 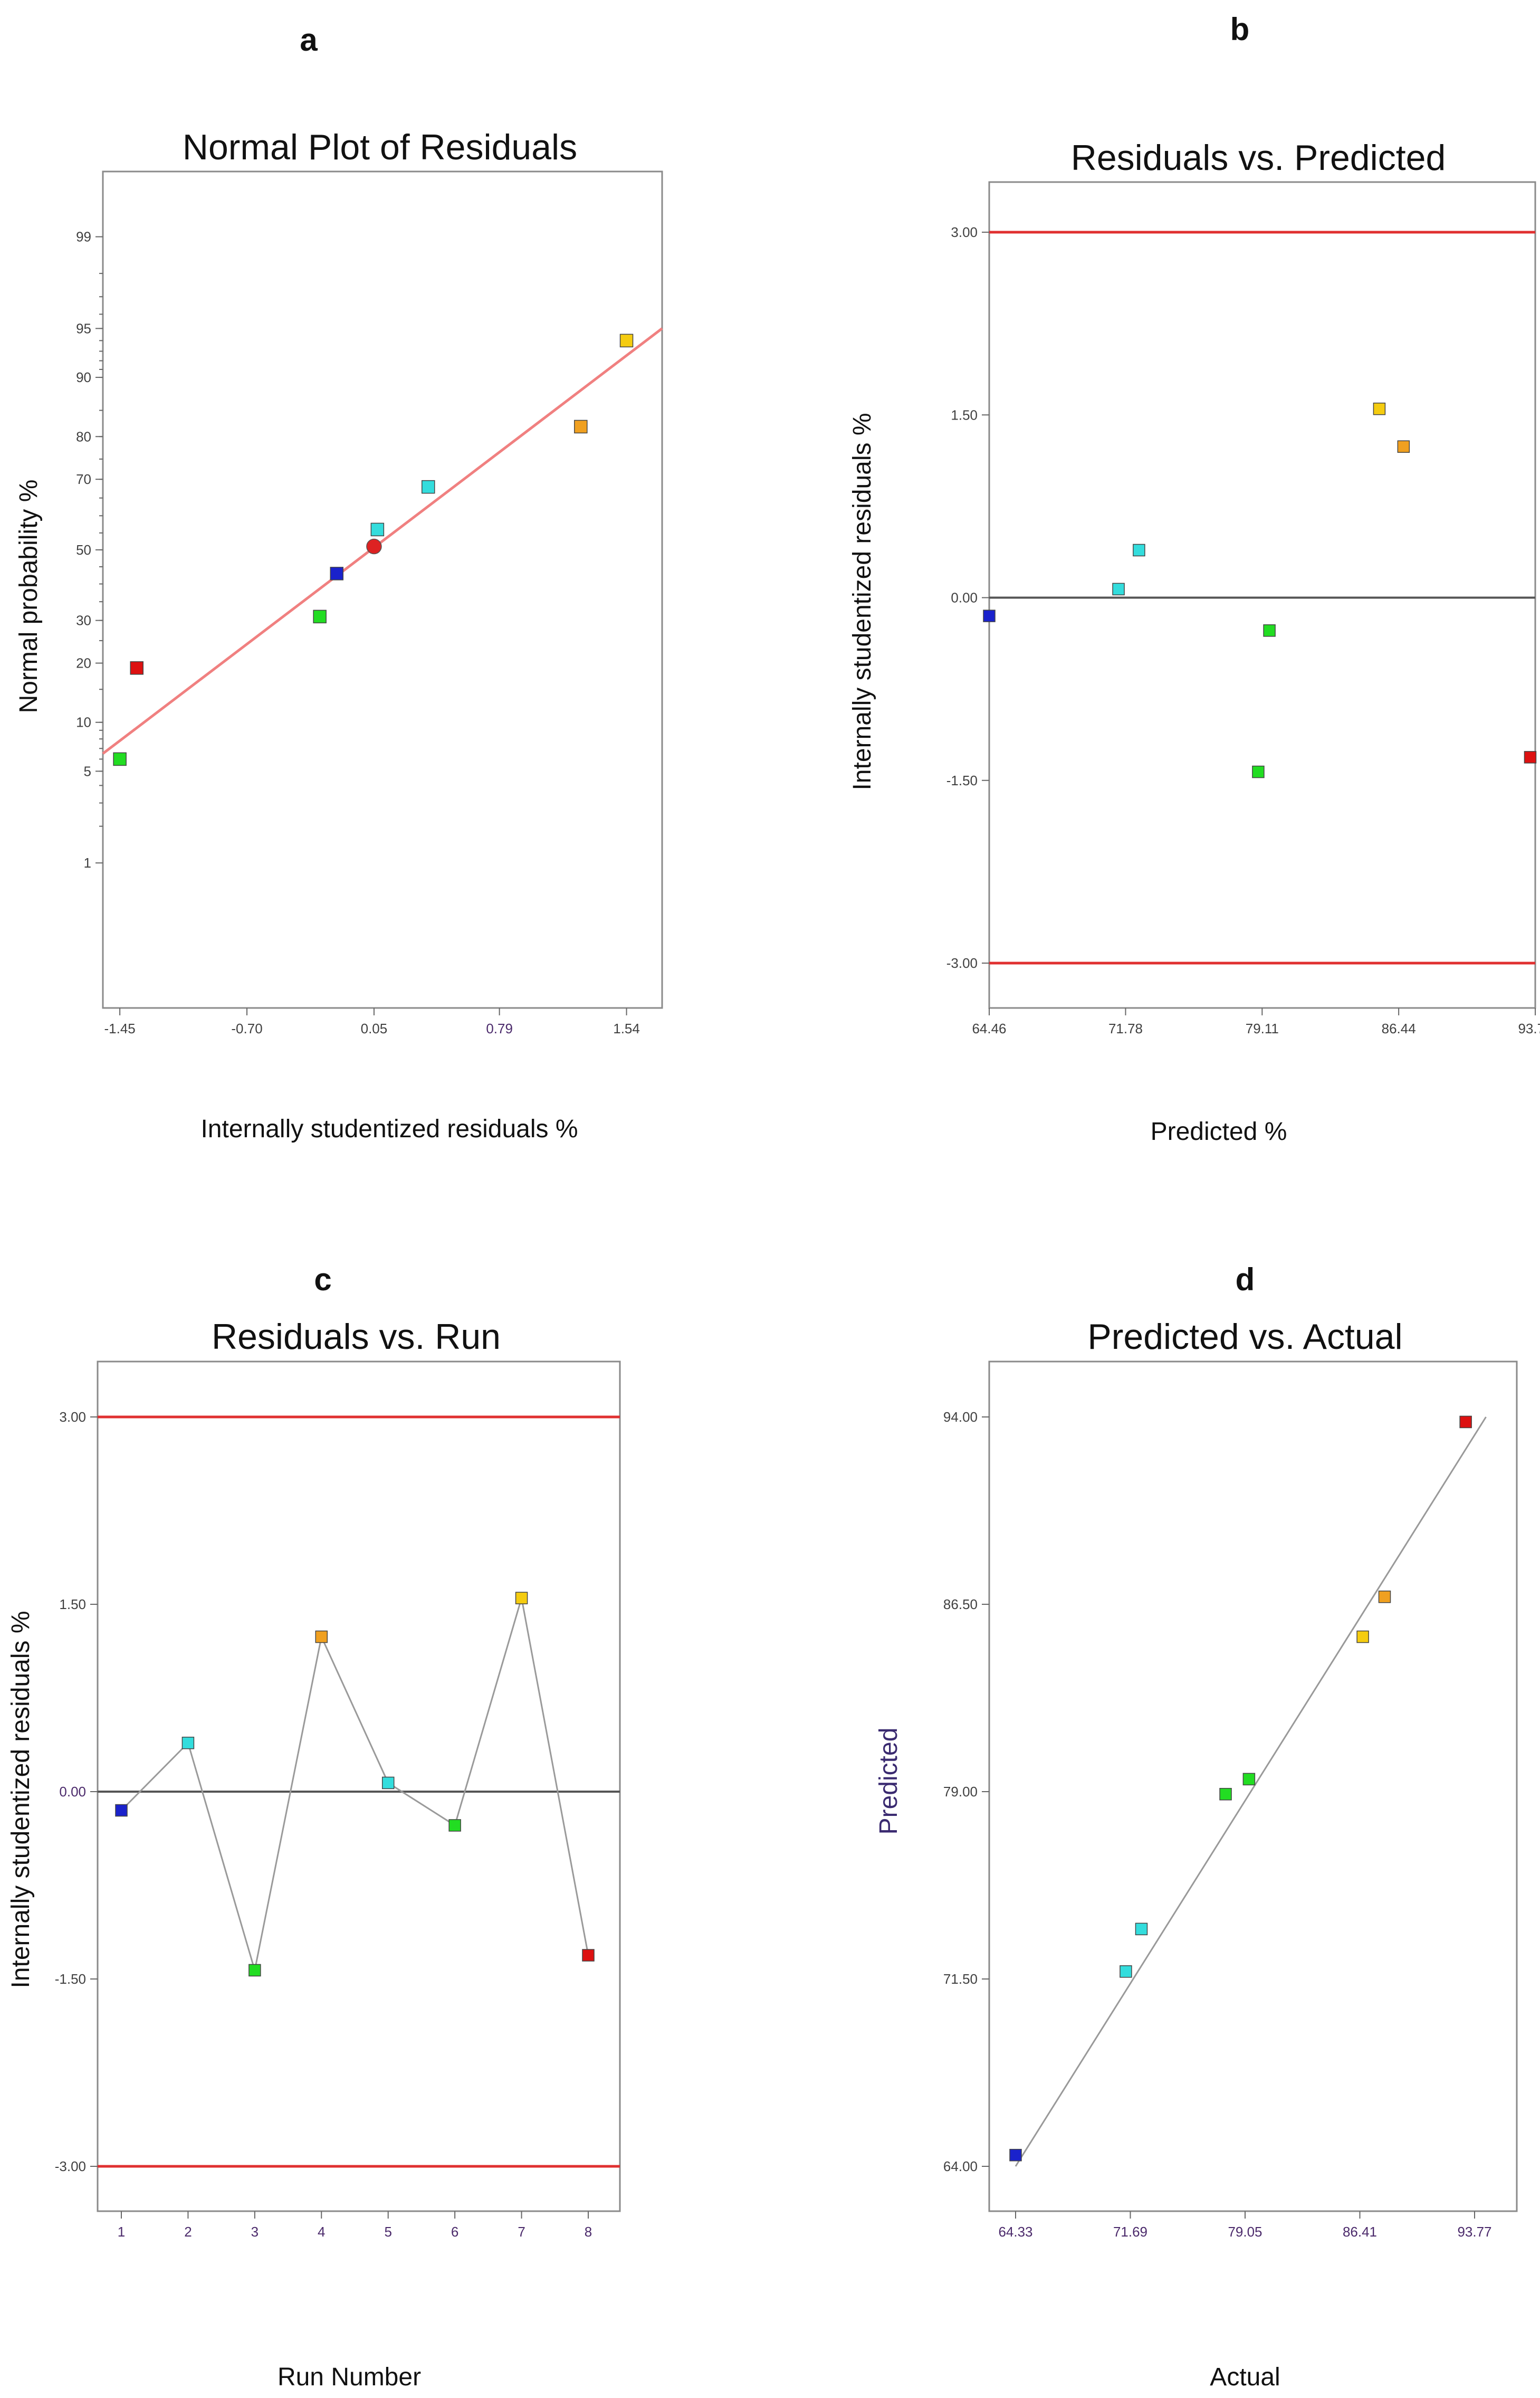 I want to click on panel-a-y-tick-label: 70, so click(x=84, y=479).